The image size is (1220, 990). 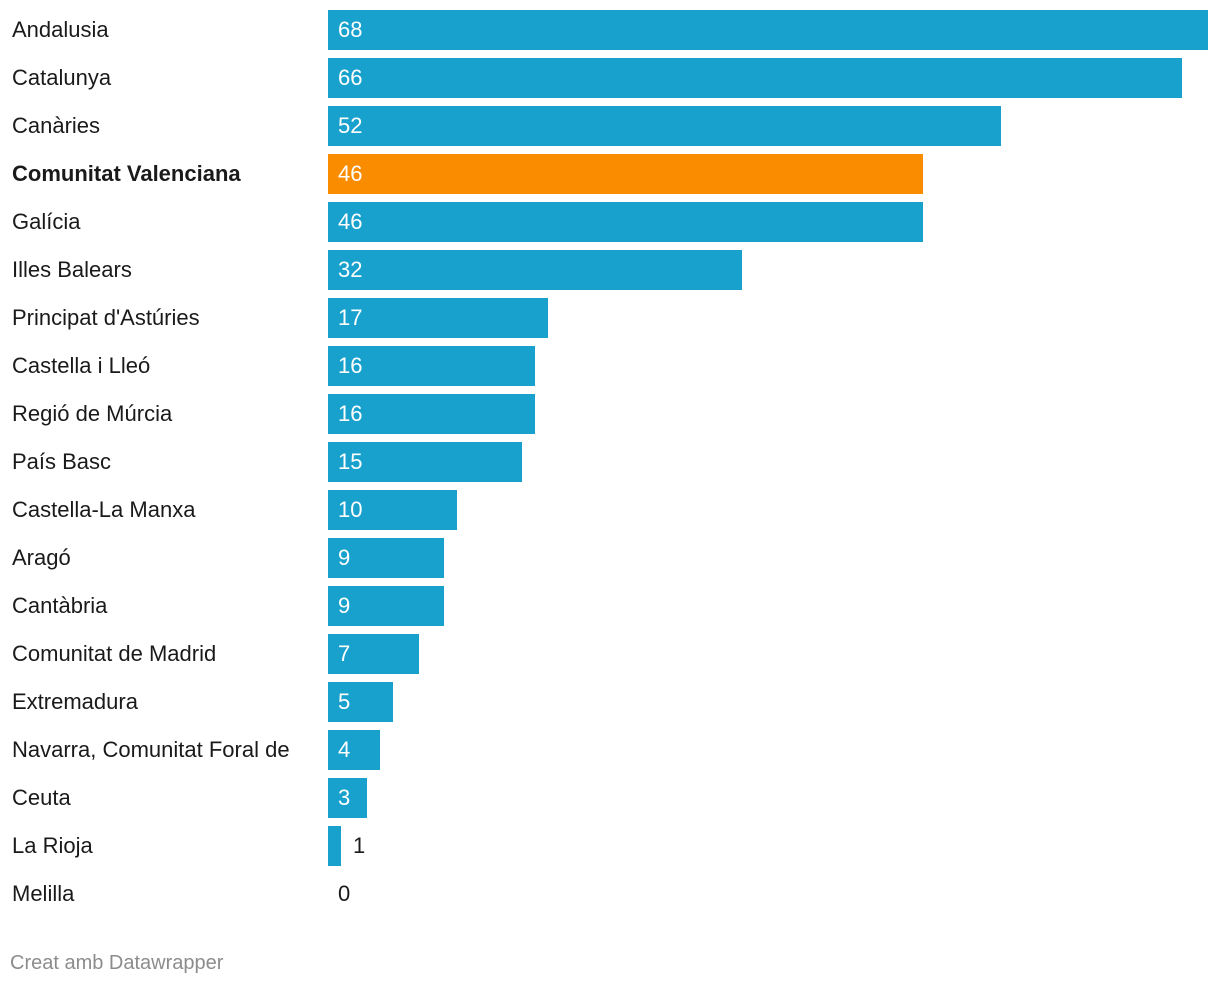 What do you see at coordinates (610, 846) in the screenshot?
I see `bar-row-la-rioja: La Rioja 1` at bounding box center [610, 846].